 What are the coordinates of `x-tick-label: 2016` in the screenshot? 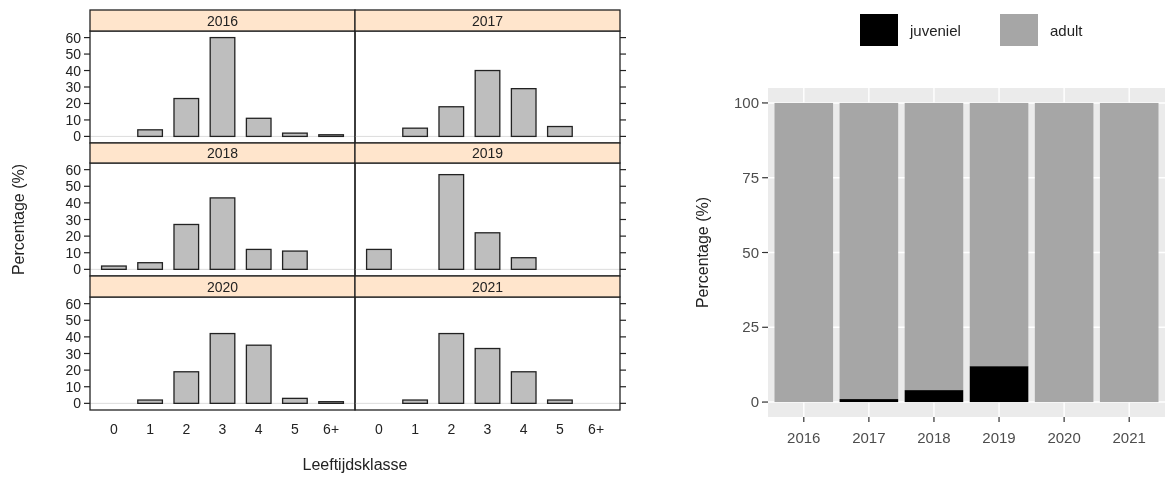 It's located at (804, 437).